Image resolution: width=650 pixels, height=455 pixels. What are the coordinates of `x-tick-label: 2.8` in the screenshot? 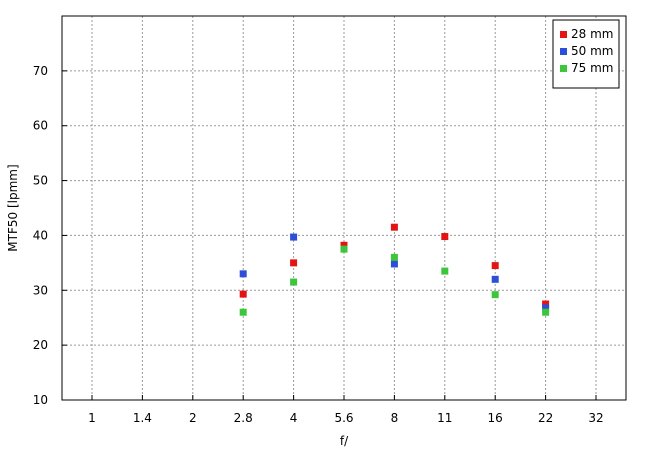 It's located at (243, 418).